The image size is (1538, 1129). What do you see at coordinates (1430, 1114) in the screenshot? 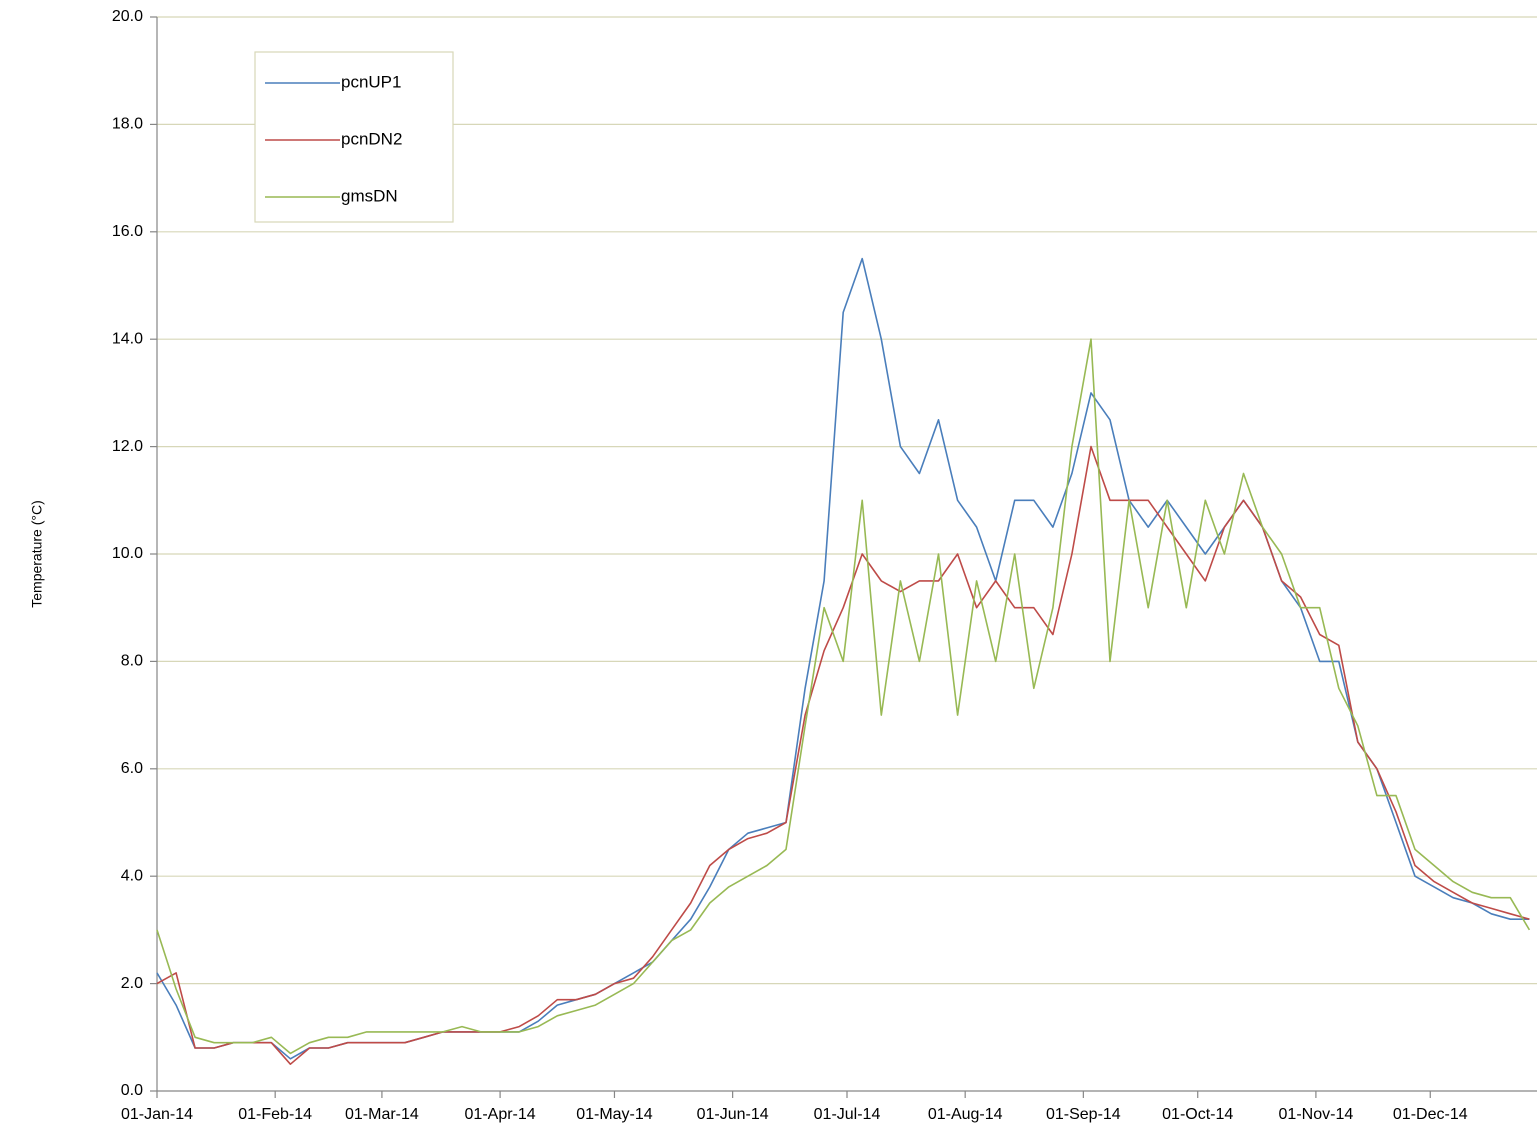
I see `x-tick-label: 01-Dec-14` at bounding box center [1430, 1114].